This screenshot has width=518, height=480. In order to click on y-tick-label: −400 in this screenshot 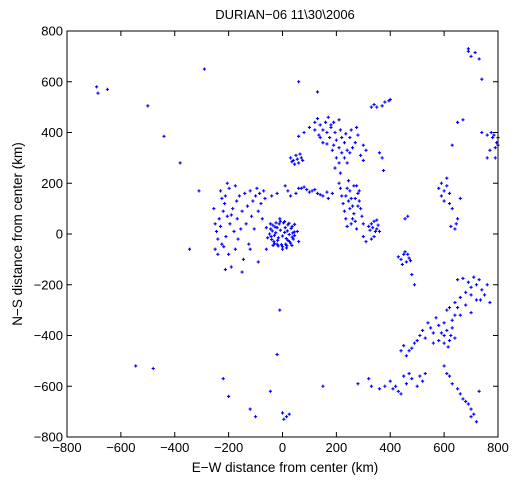, I will do `click(48, 335)`.